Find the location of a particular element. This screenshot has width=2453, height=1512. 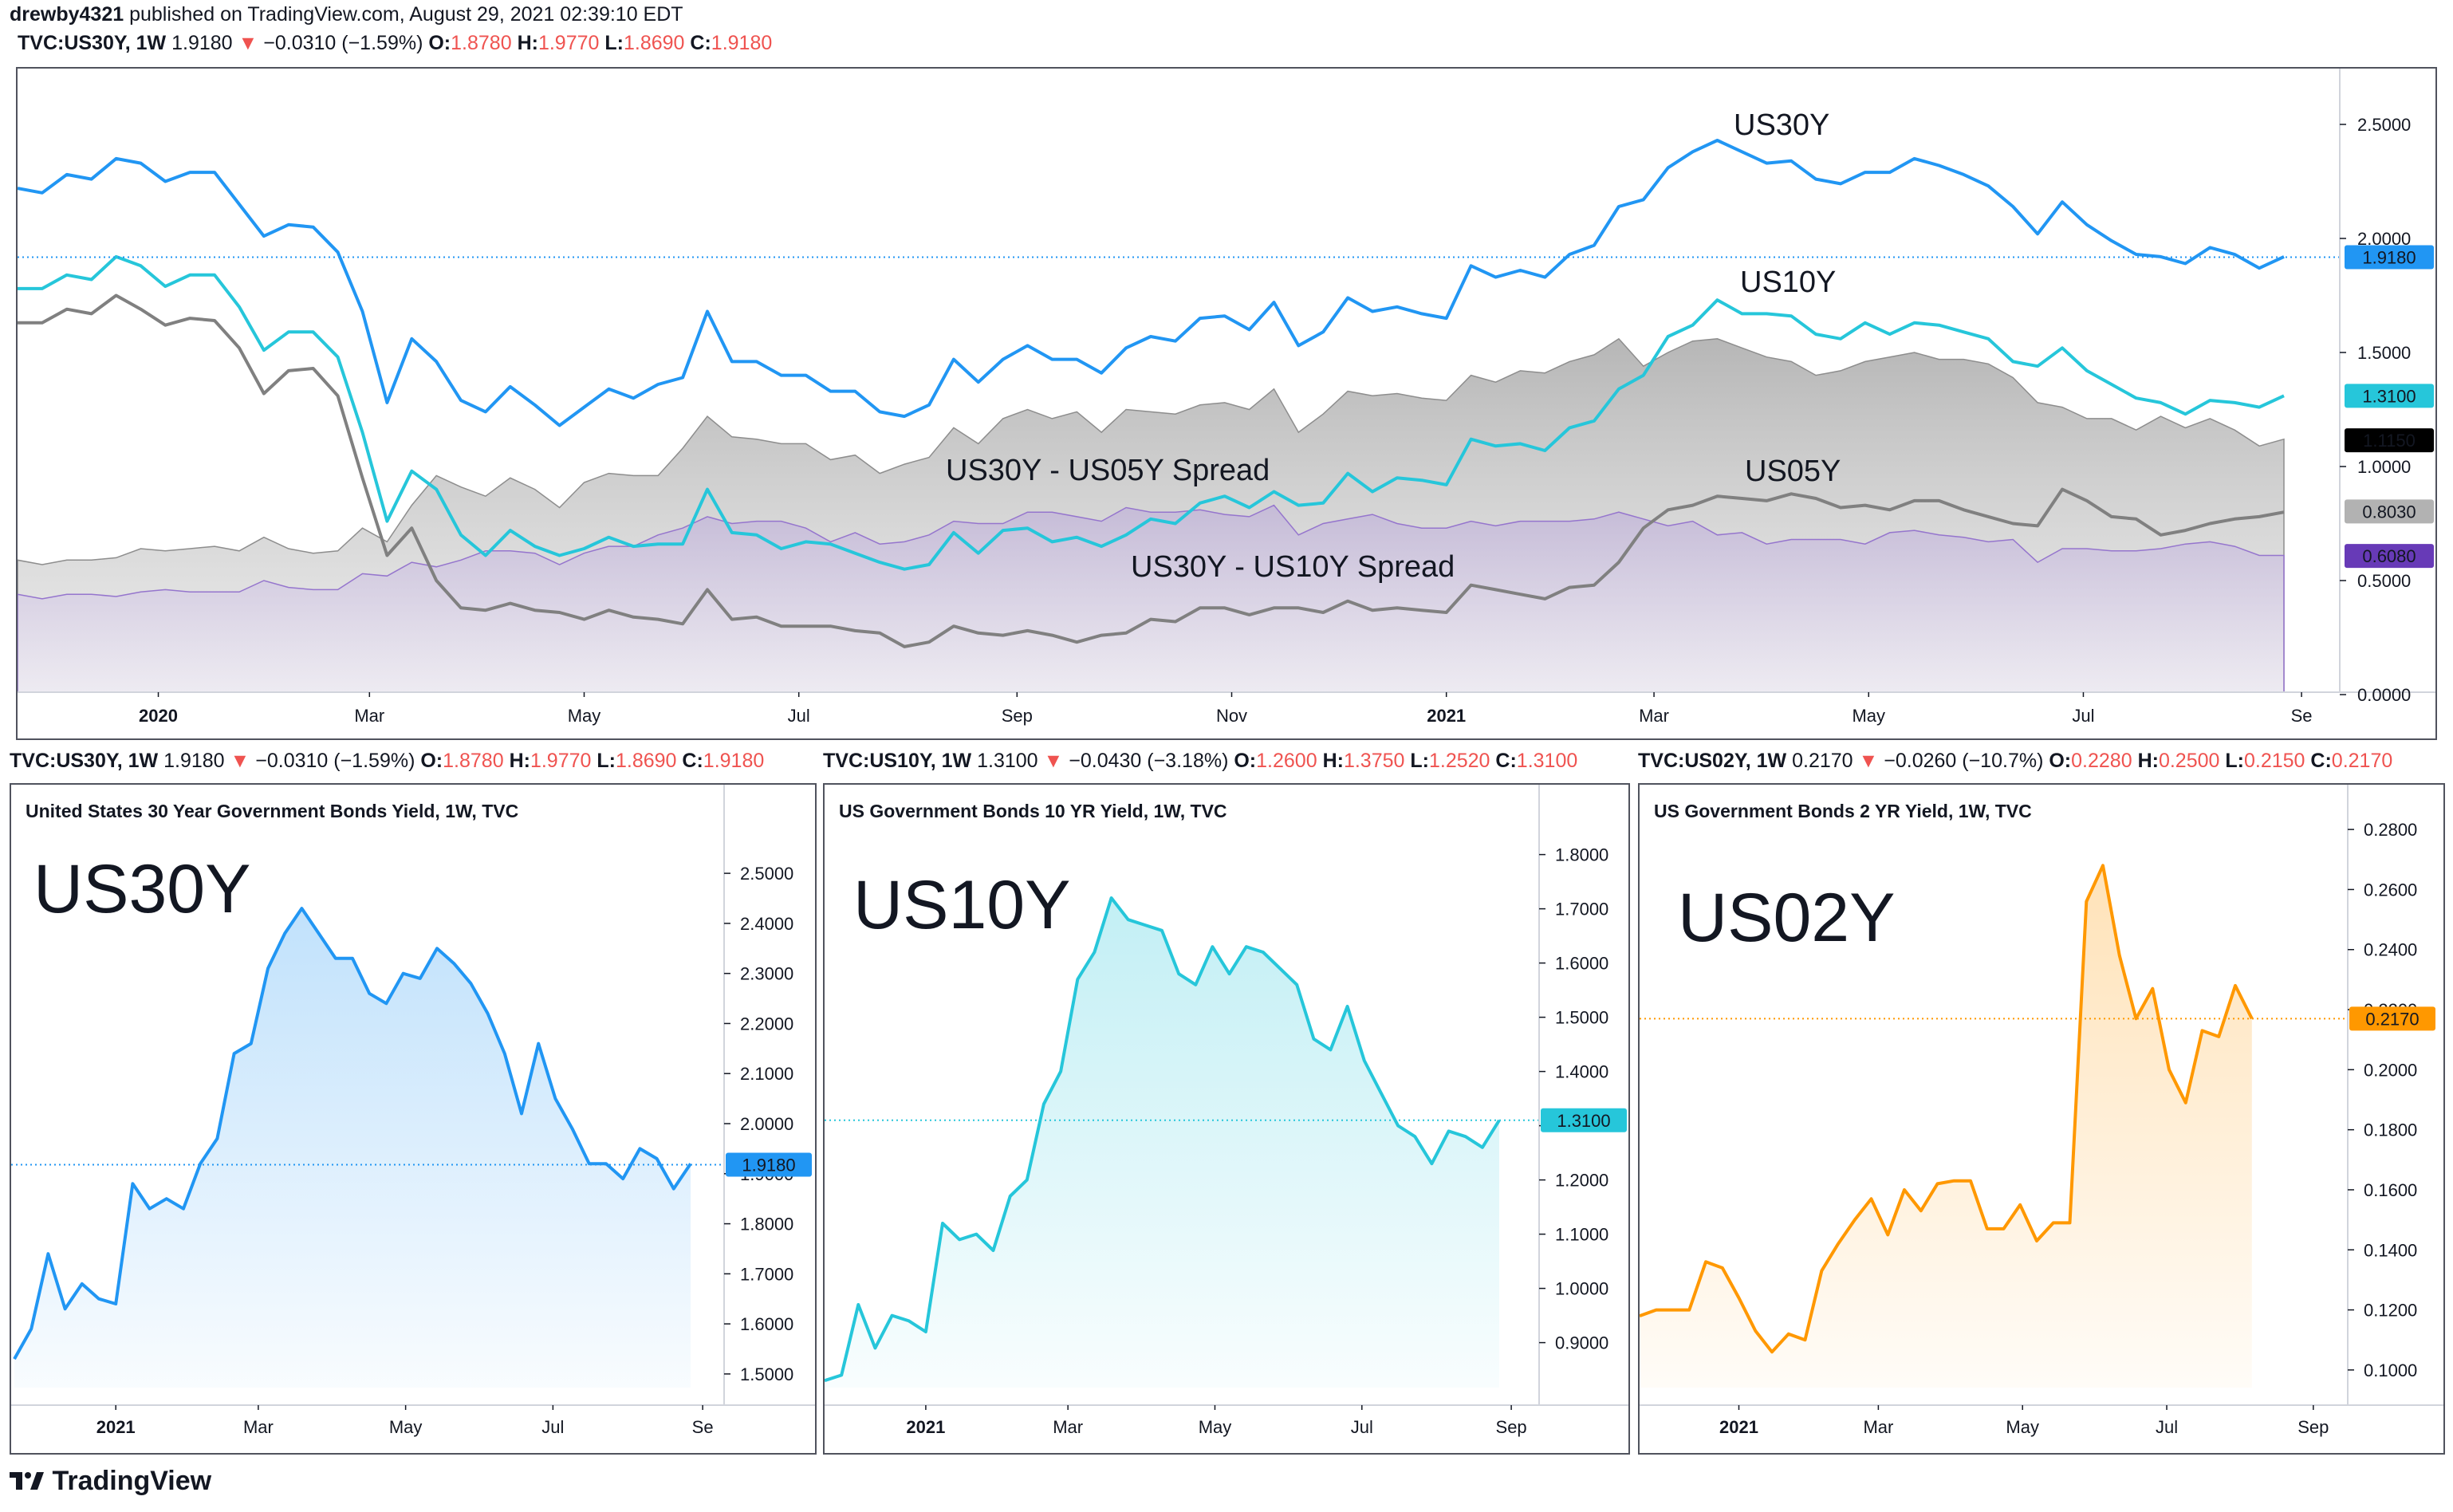

main-legend-symbol: TVC:US30Y, 1W is located at coordinates (93, 43).